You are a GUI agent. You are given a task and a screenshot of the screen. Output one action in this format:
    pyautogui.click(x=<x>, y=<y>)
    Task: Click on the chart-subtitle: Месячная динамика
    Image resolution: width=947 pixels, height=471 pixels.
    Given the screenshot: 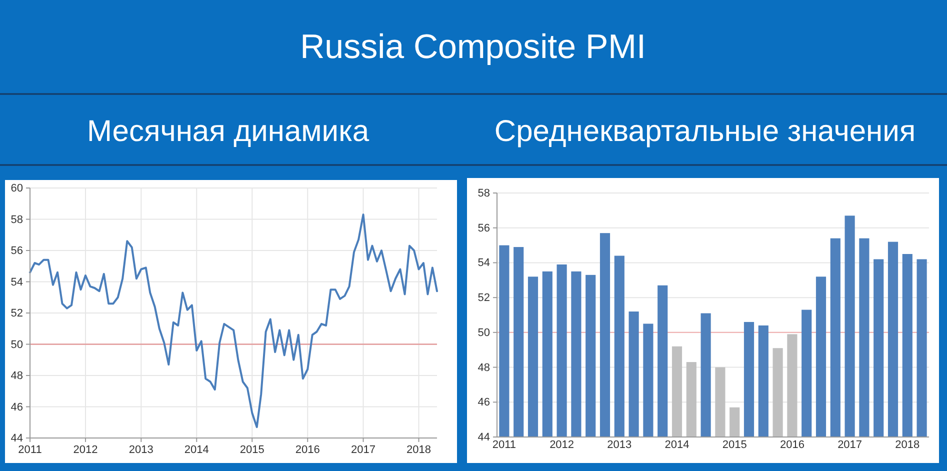 What is the action you would take?
    pyautogui.click(x=228, y=131)
    